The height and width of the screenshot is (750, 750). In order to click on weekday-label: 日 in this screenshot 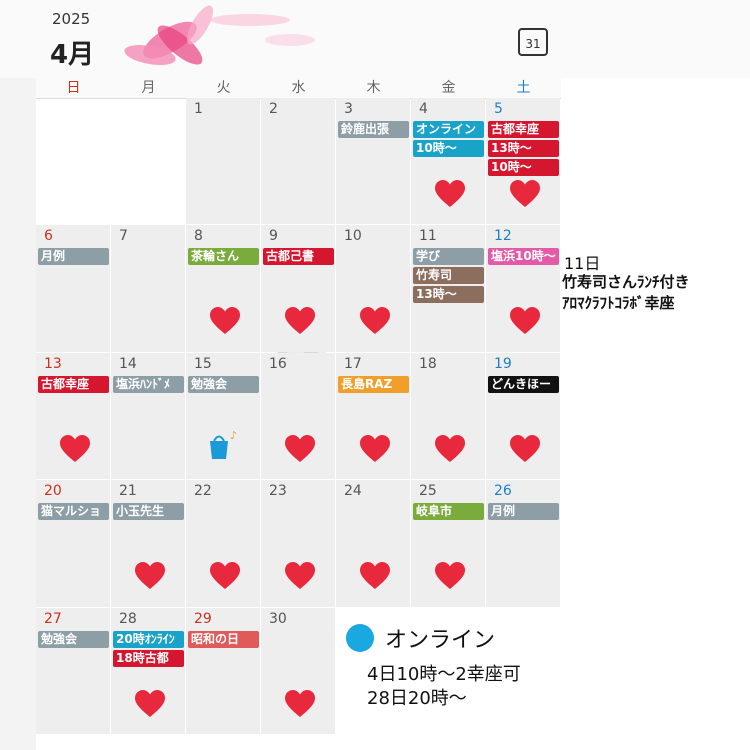, I will do `click(73, 88)`.